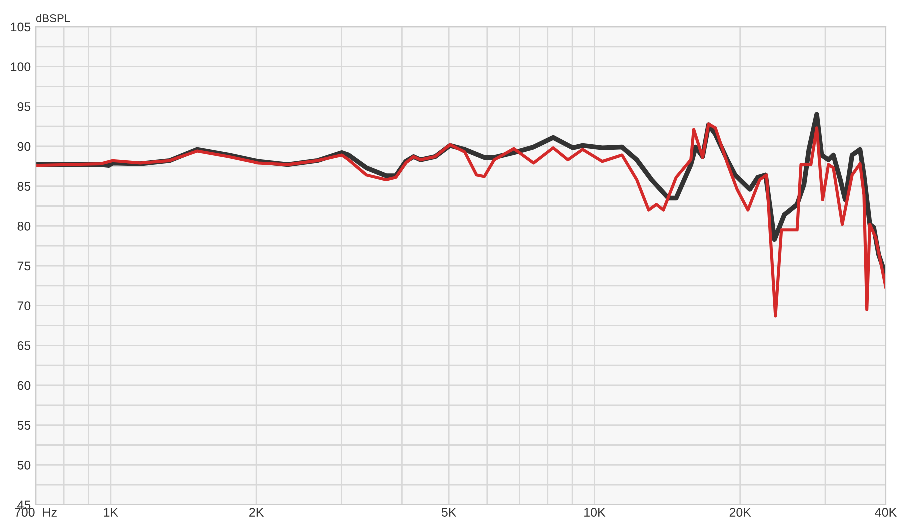 This screenshot has height=522, width=906. Describe the element at coordinates (886, 512) in the screenshot. I see `x-tick-label: 40K` at that location.